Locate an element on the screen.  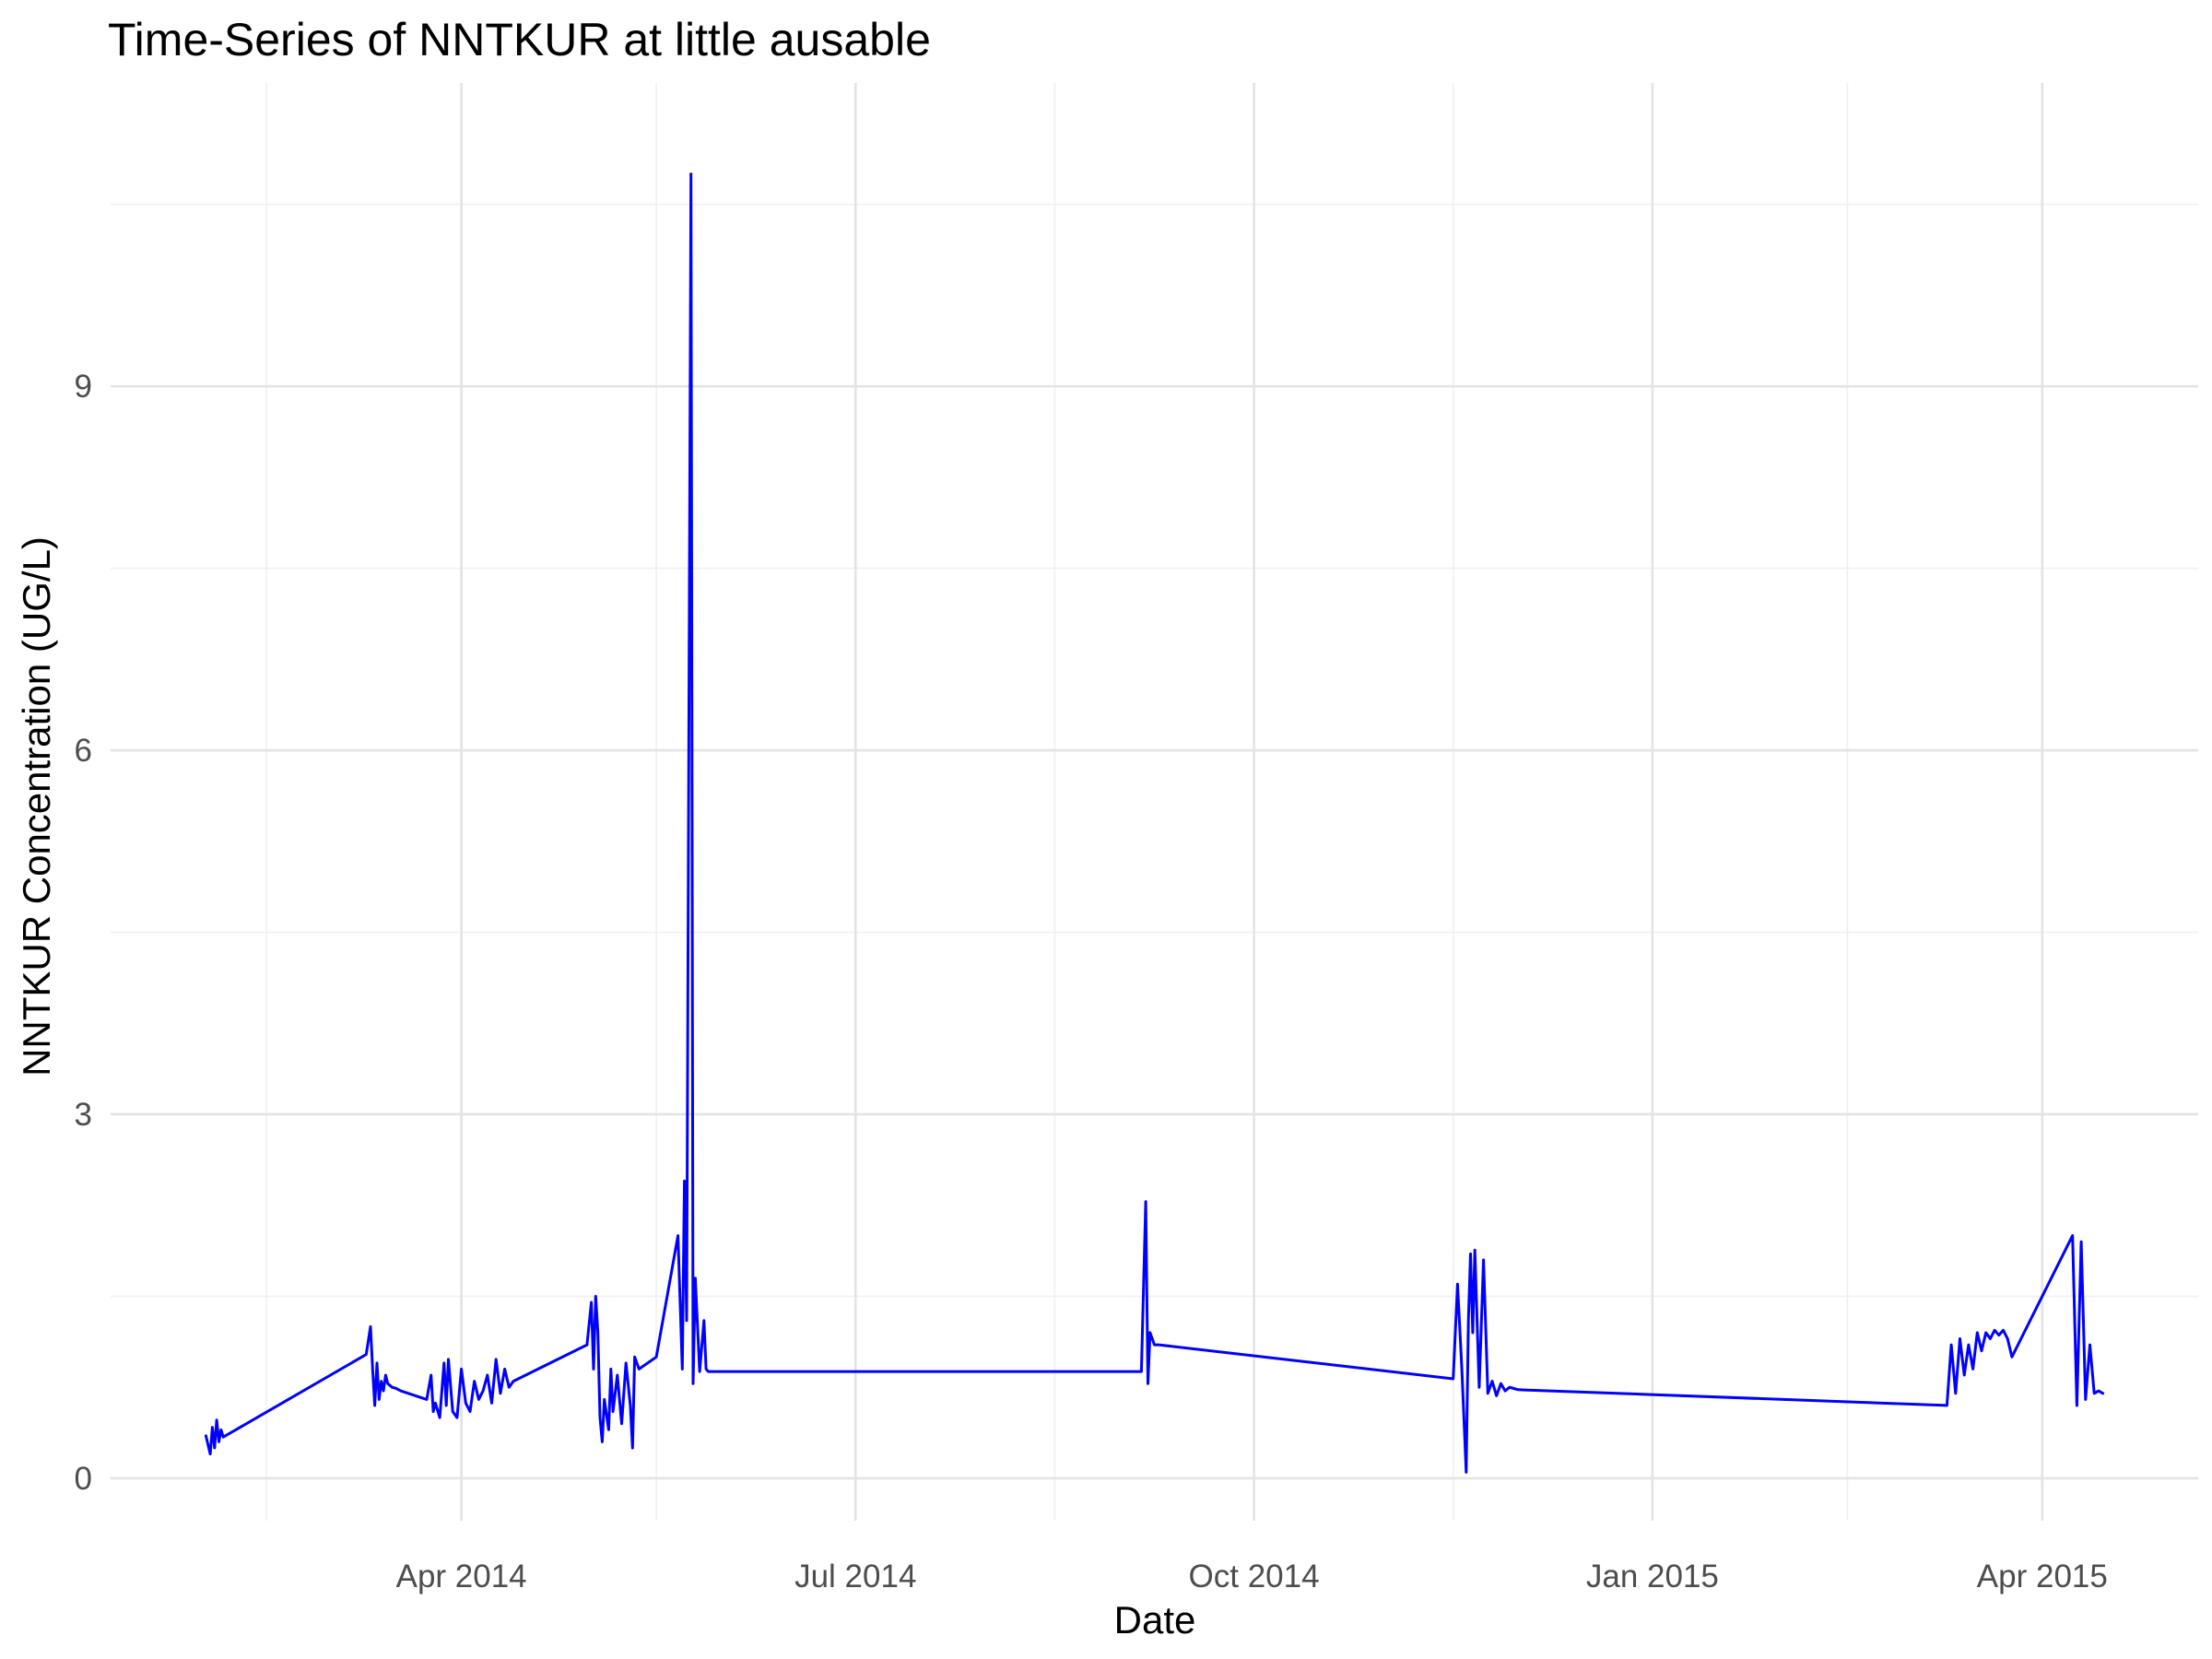
y-tick-label: 3 is located at coordinates (83, 1115).